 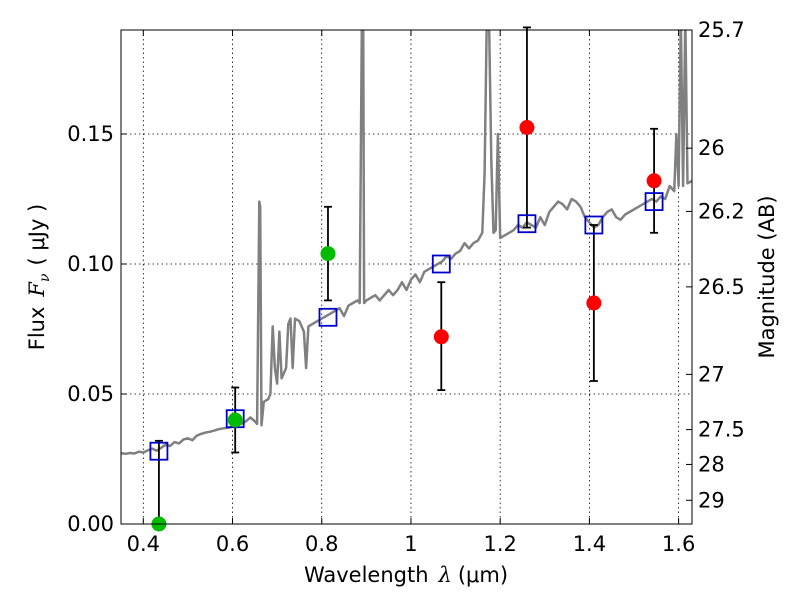 What do you see at coordinates (499, 544) in the screenshot?
I see `x-tick-label: 1.2` at bounding box center [499, 544].